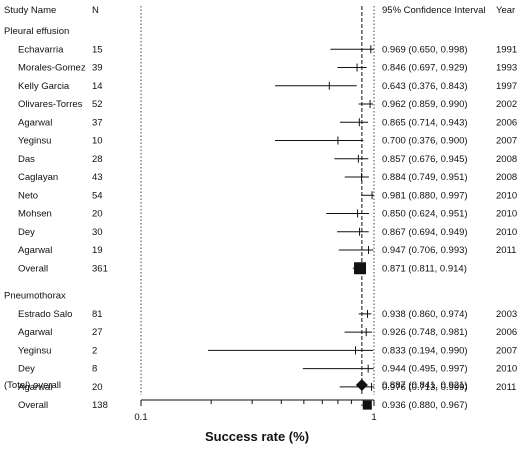 The height and width of the screenshot is (452, 527). What do you see at coordinates (97, 232) in the screenshot?
I see `study-n: 30` at bounding box center [97, 232].